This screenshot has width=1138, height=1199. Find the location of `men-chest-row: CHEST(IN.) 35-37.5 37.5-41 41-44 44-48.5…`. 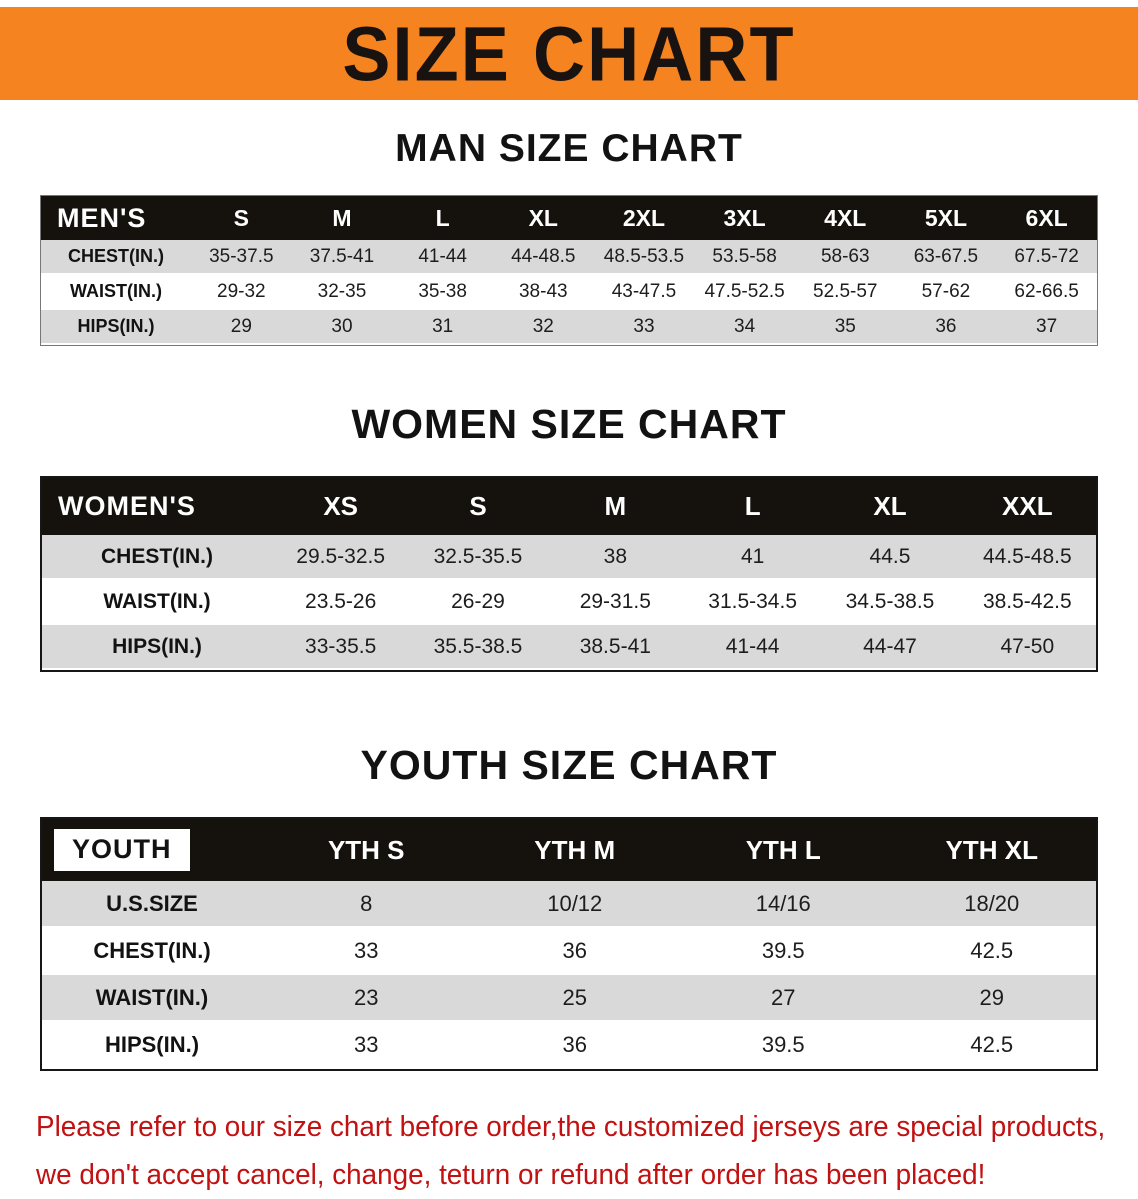

men-chest-row: CHEST(IN.) 35-37.5 37.5-41 41-44 44-48.5… is located at coordinates (569, 257).